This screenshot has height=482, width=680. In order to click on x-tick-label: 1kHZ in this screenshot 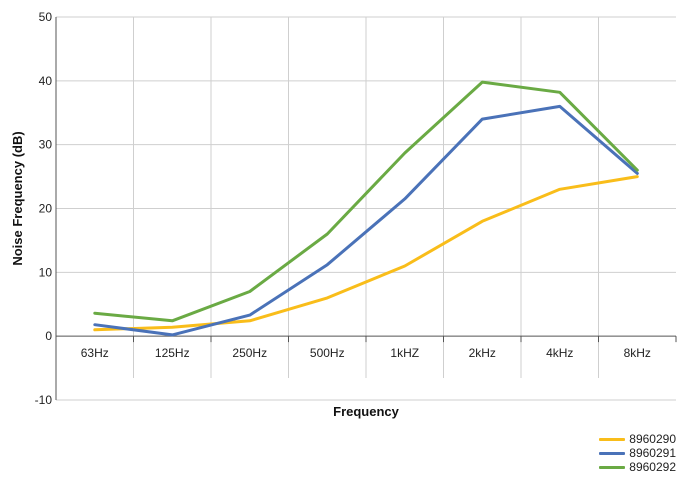, I will do `click(404, 353)`.